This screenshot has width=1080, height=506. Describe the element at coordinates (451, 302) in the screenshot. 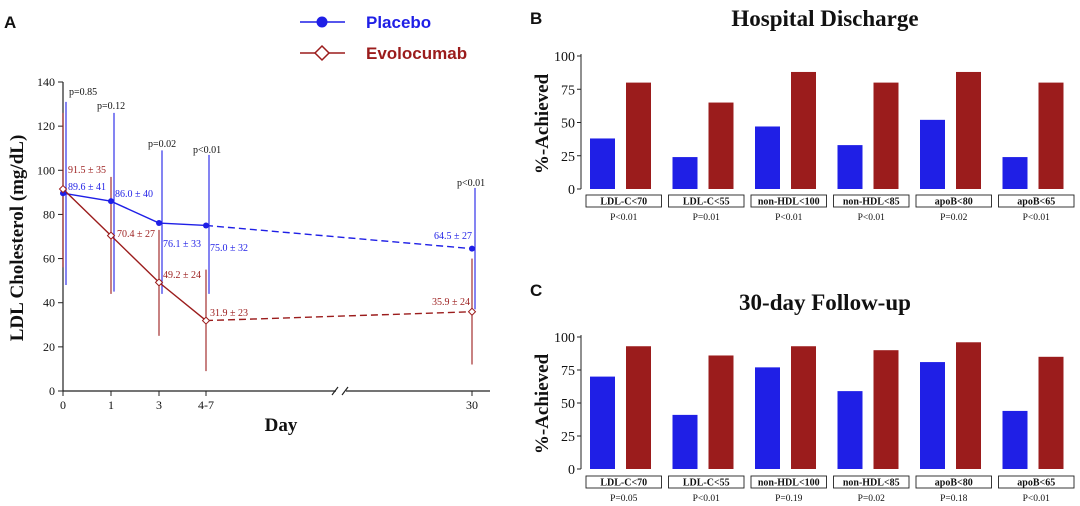

I see `evolocumab-data-label: 35.9 ± 24` at that location.